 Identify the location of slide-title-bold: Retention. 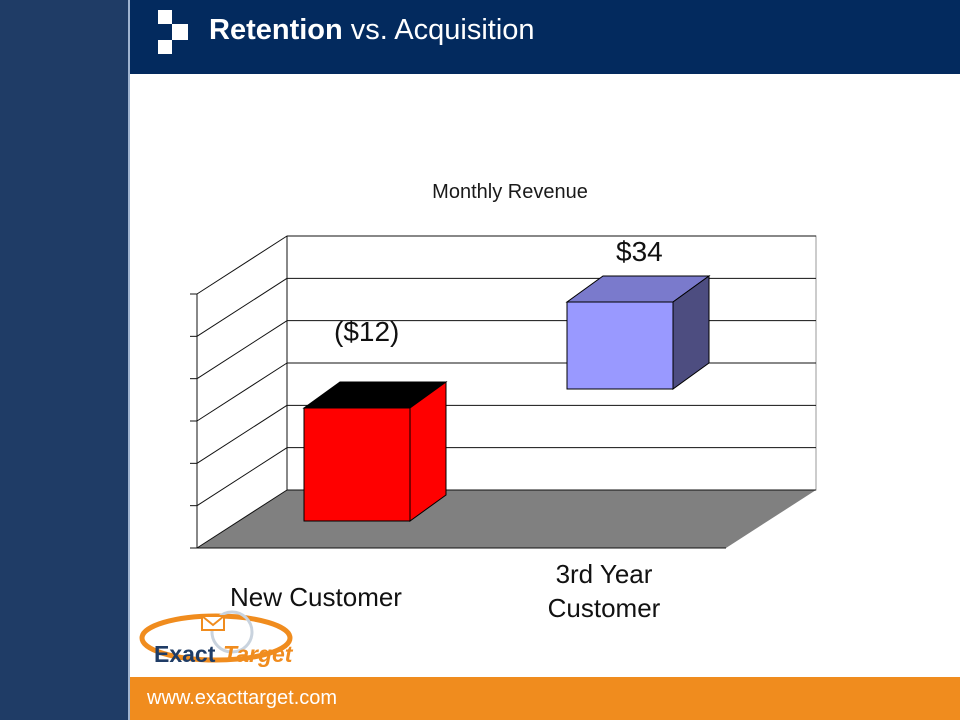
(276, 30).